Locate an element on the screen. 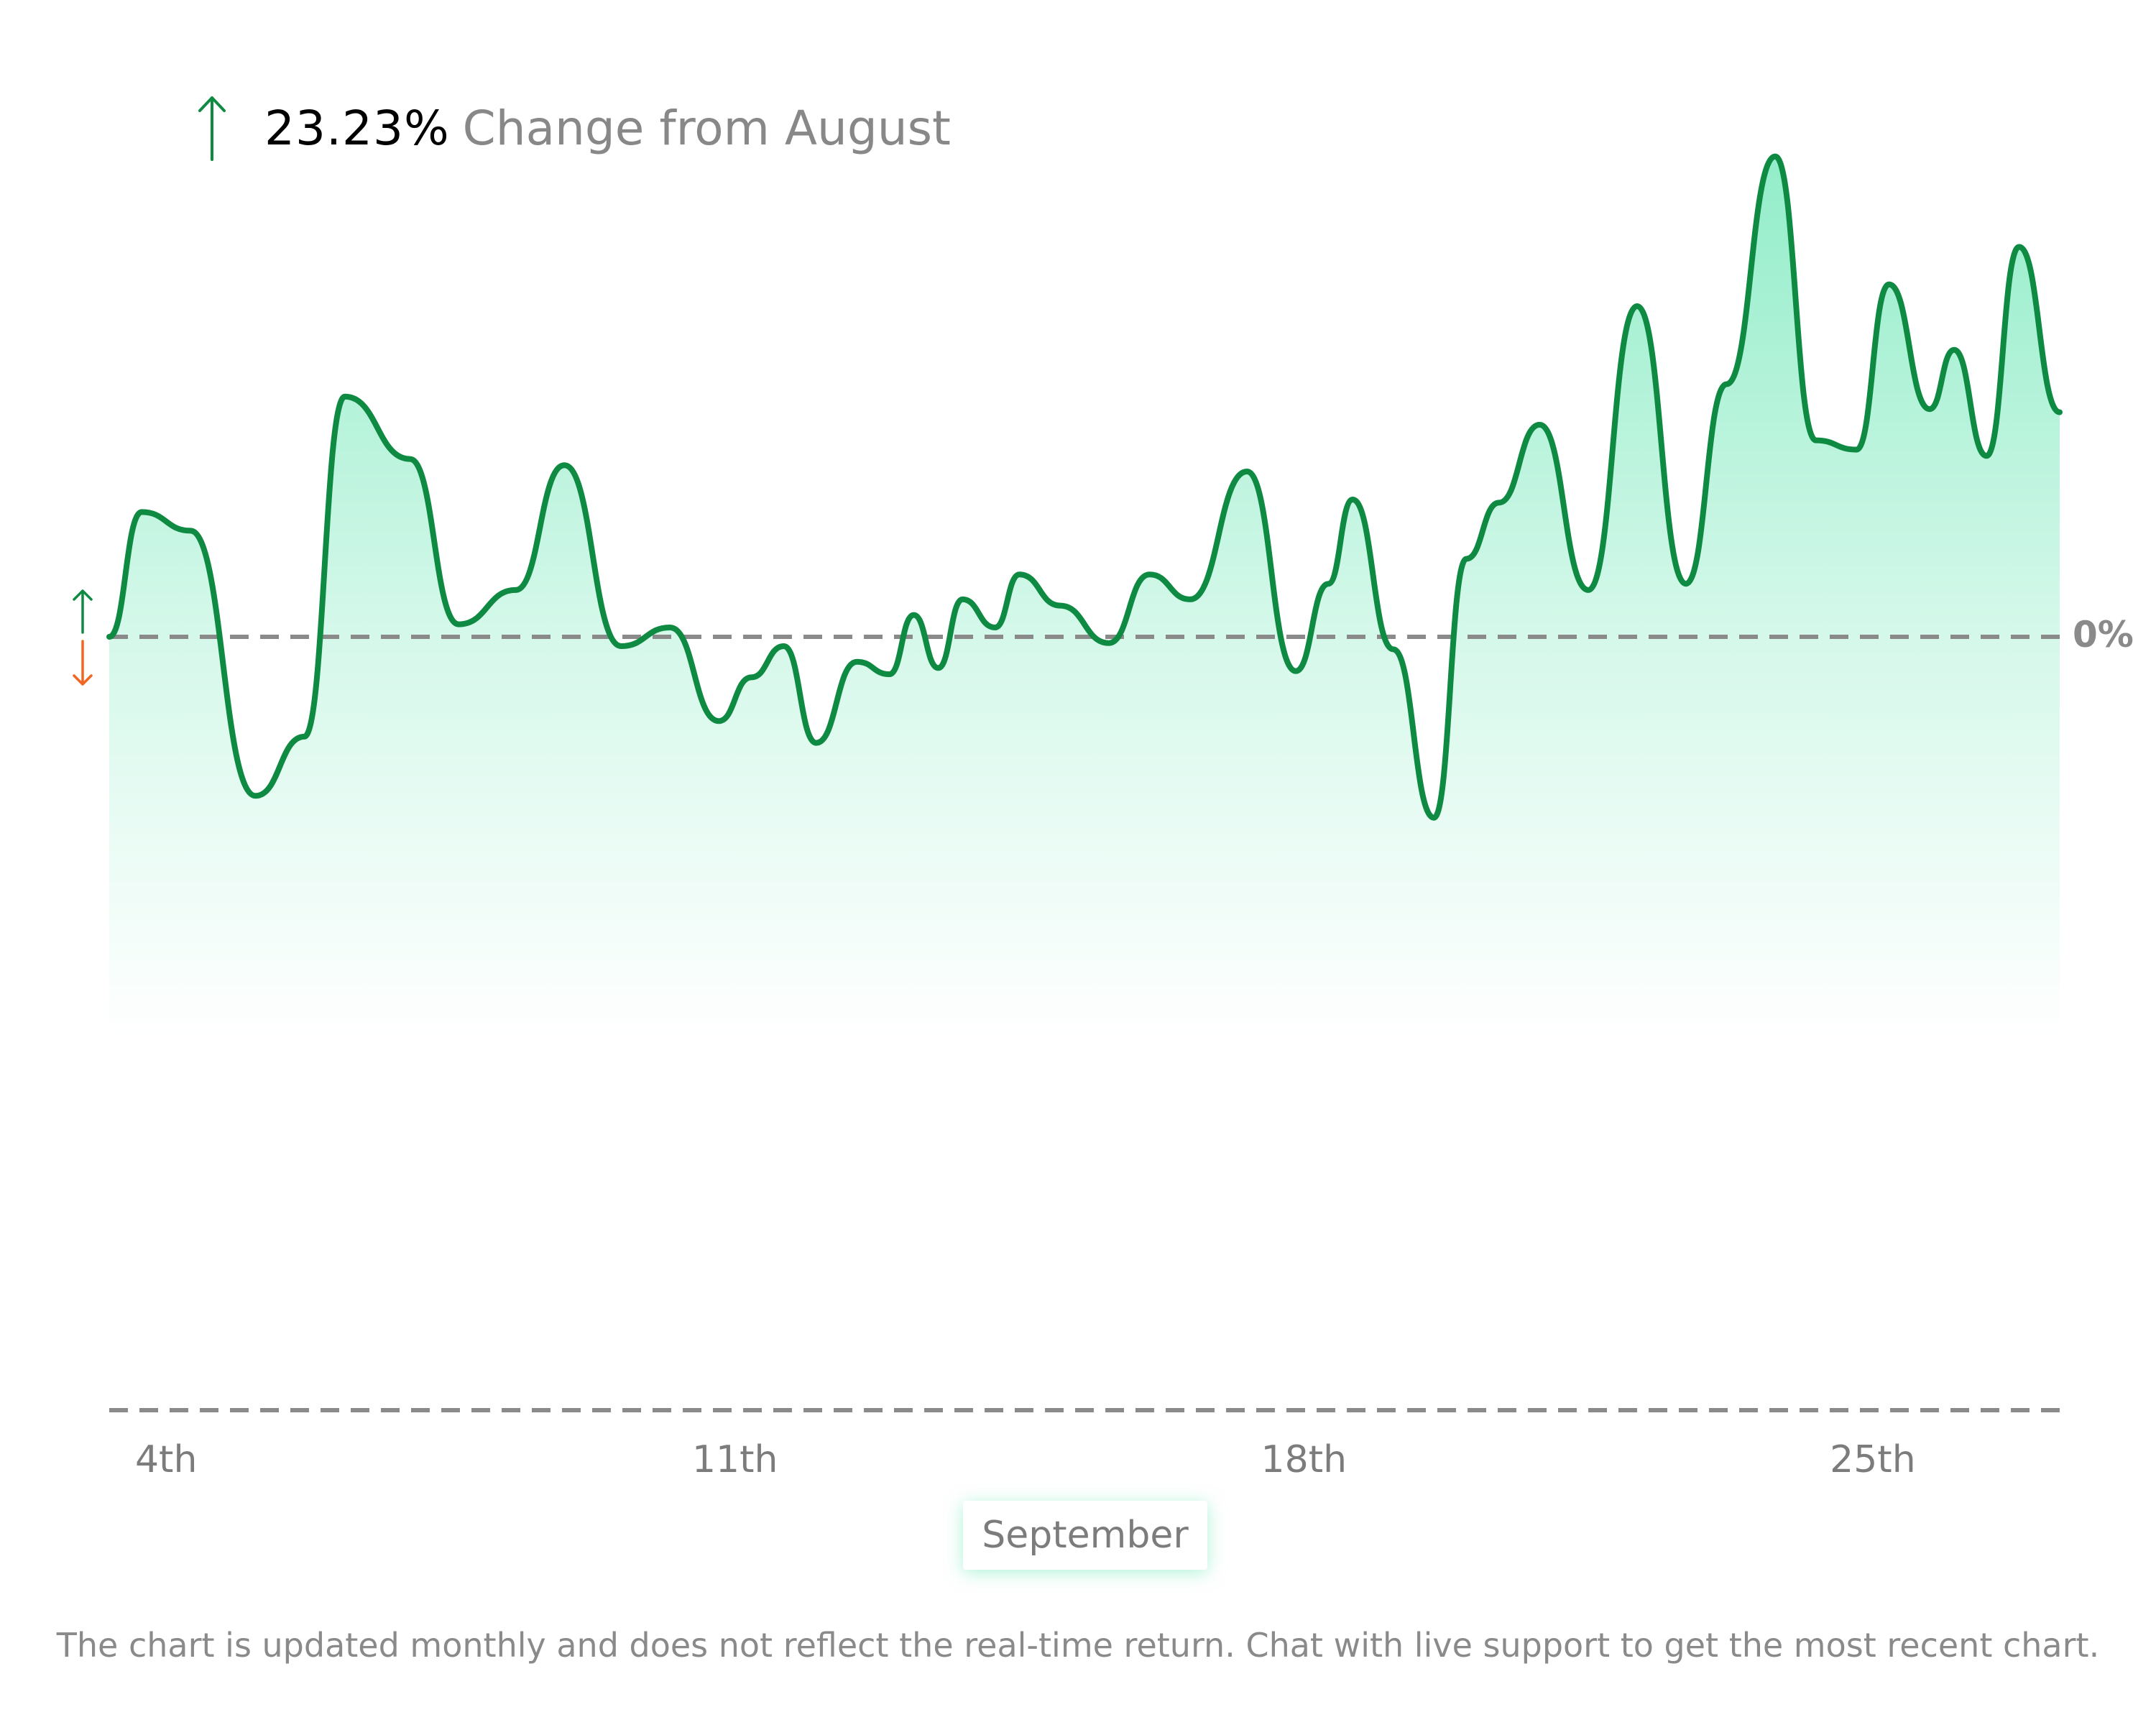 This screenshot has width=2156, height=1725. change-value: 23.23% is located at coordinates (357, 128).